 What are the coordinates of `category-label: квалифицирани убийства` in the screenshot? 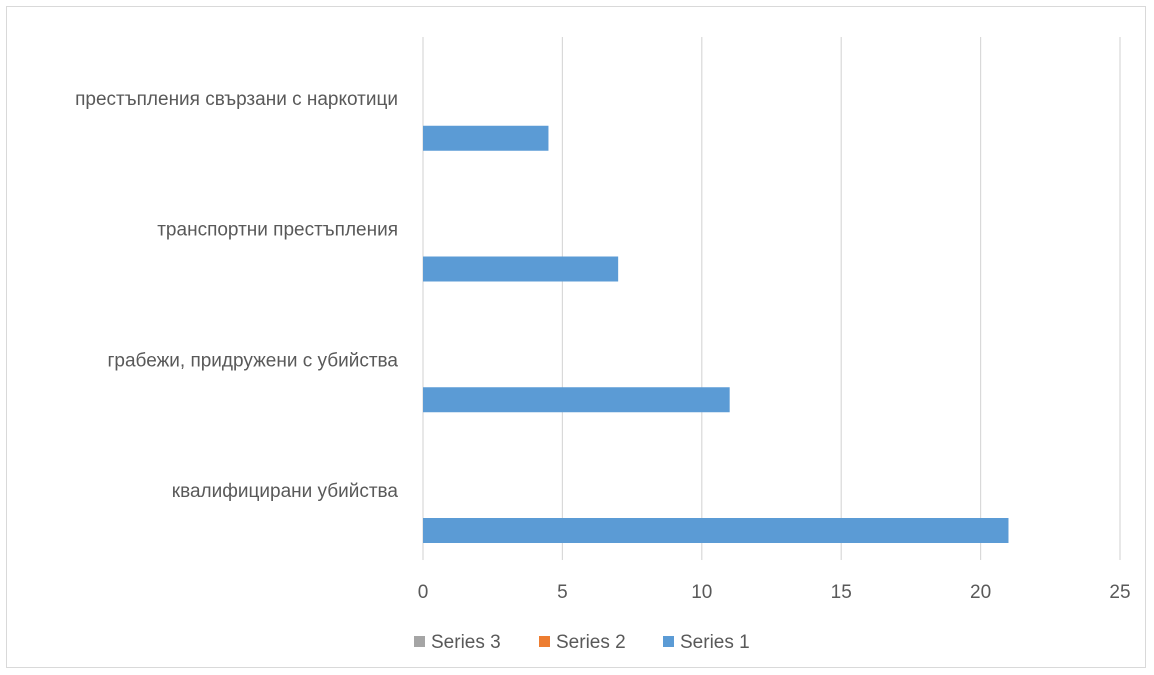 It's located at (285, 491).